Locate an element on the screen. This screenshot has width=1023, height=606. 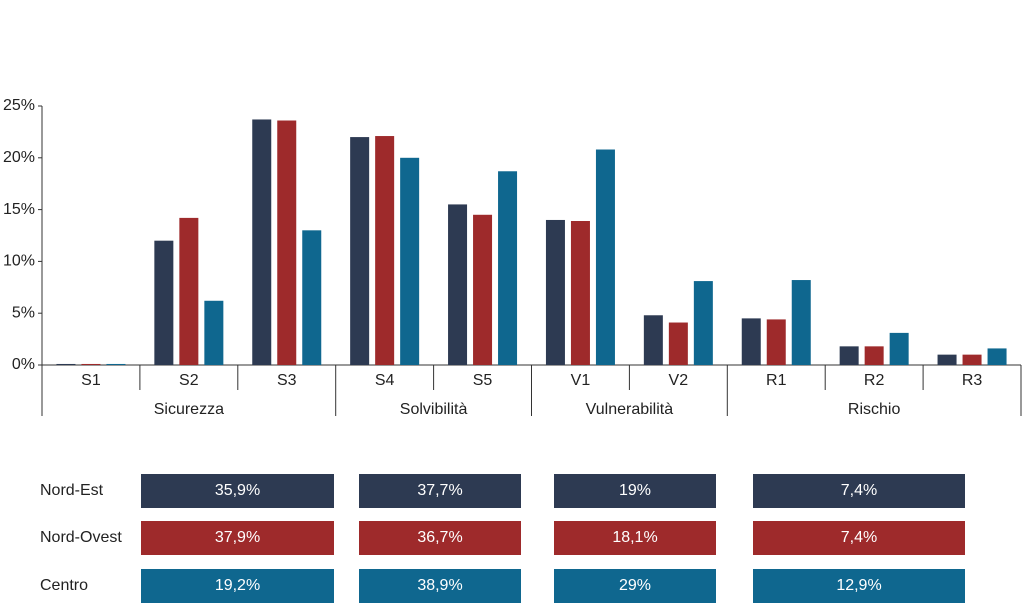
cell-value: 12,9% is located at coordinates (858, 585).